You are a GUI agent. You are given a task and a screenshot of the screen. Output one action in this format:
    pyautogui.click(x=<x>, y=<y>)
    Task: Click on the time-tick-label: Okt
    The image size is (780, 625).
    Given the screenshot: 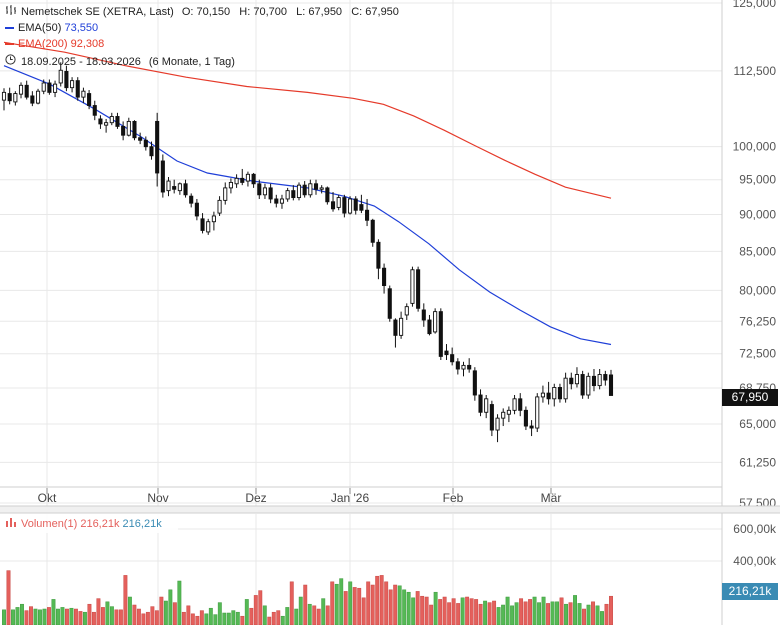 What is the action you would take?
    pyautogui.click(x=47, y=498)
    